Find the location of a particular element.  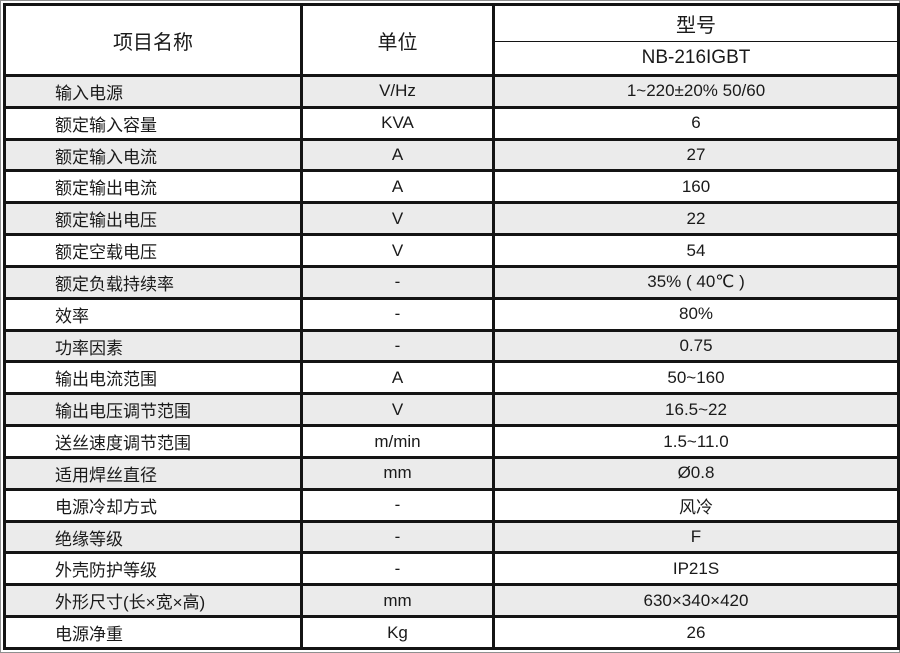

column-header-item-name: 项目名称 is located at coordinates (153, 40).